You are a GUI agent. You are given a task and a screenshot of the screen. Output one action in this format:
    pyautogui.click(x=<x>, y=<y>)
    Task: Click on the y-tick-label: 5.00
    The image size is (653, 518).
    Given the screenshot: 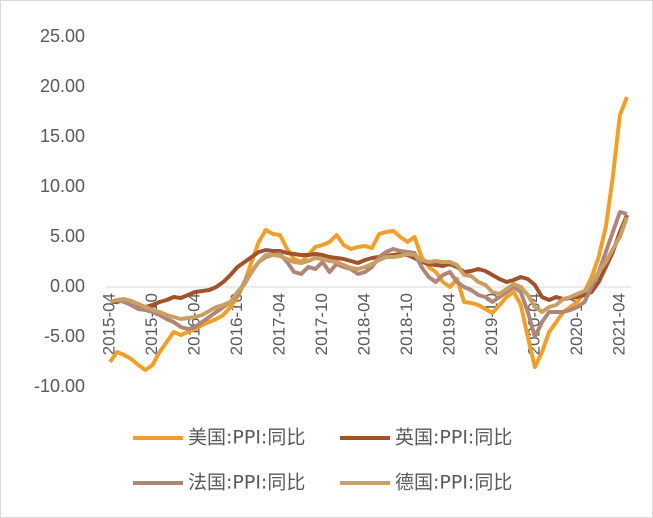 What is the action you would take?
    pyautogui.click(x=67, y=236)
    